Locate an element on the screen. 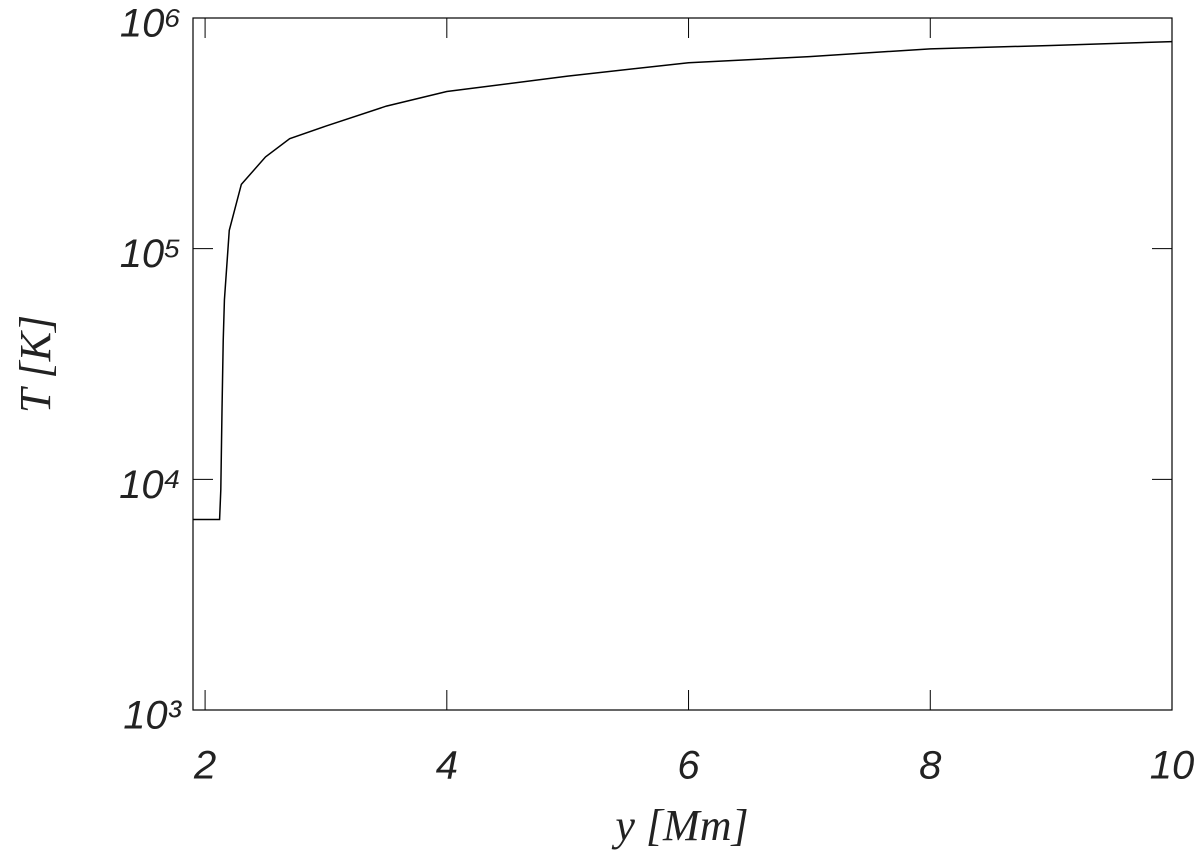 The width and height of the screenshot is (1200, 861). y-tick-label: 10⁴ is located at coordinates (150, 485).